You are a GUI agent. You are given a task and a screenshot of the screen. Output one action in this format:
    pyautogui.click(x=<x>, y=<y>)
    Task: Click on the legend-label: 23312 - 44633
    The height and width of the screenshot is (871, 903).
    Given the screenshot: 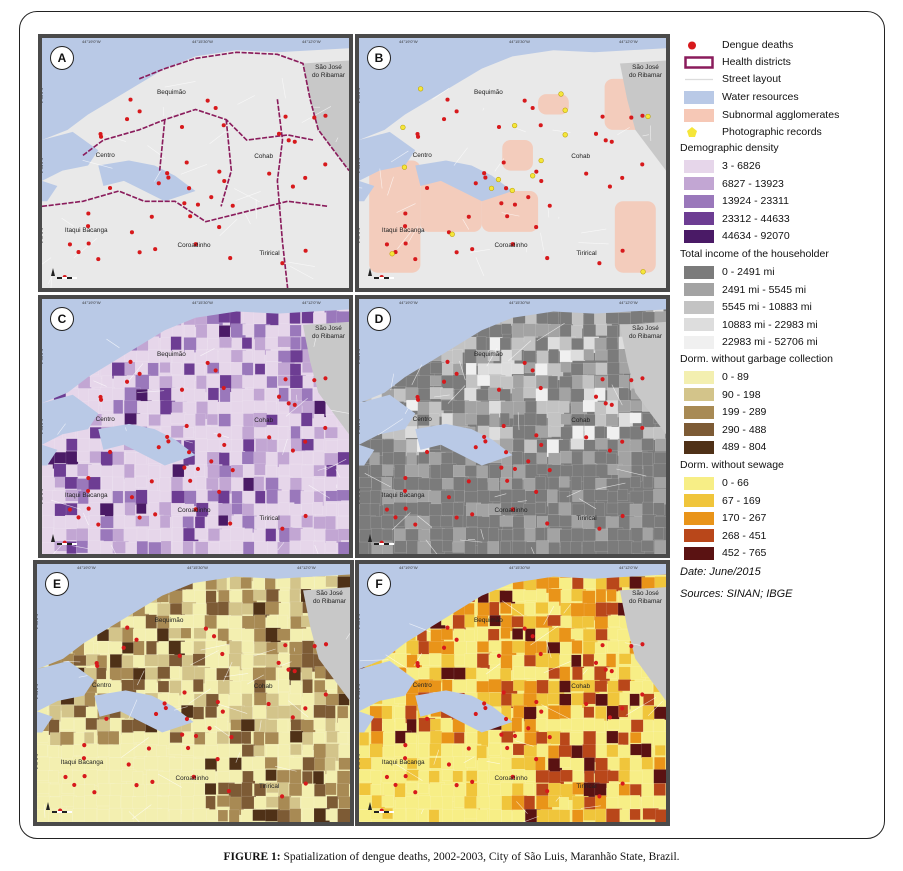 What is the action you would take?
    pyautogui.click(x=756, y=218)
    